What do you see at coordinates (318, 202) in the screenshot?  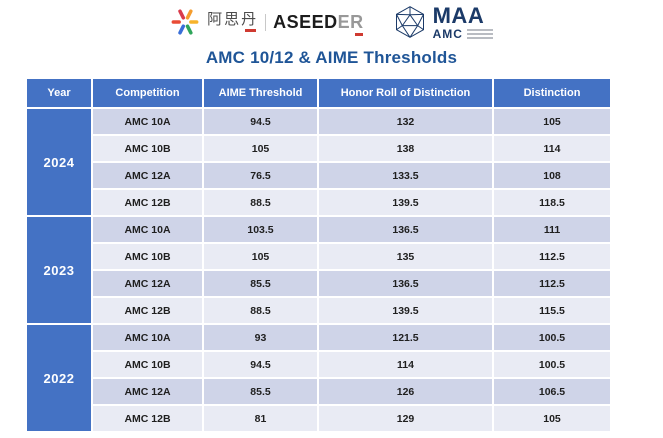 I see `table-row: AMC 12B 88.5 139.5 118.5` at bounding box center [318, 202].